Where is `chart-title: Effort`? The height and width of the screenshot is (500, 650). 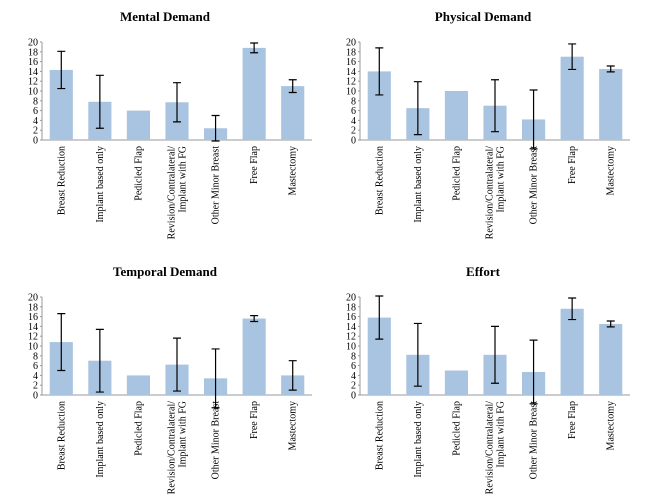
chart-title: Effort is located at coordinates (483, 271).